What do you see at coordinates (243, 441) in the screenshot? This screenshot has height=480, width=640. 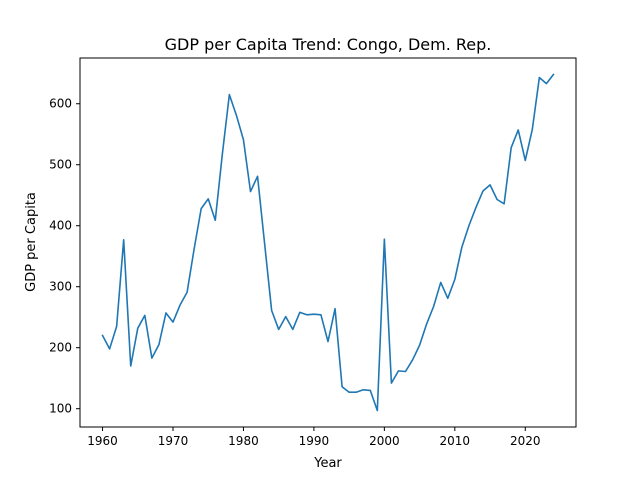 I see `x-tick-label: 1980` at bounding box center [243, 441].